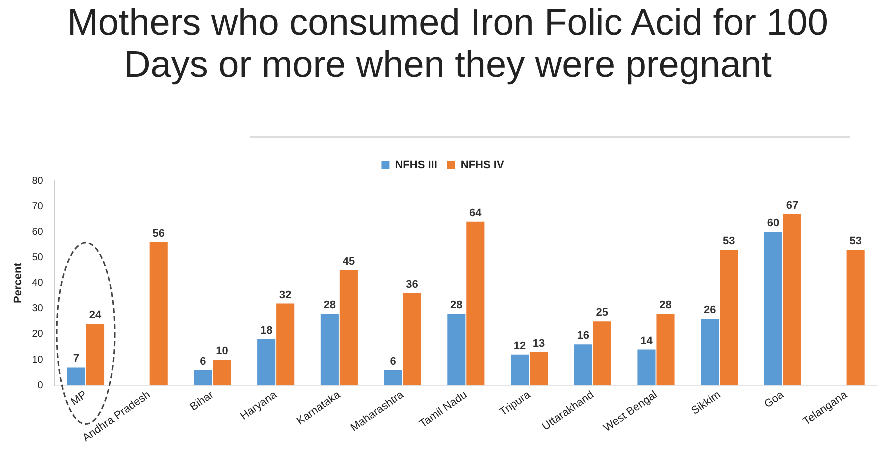  What do you see at coordinates (710, 310) in the screenshot?
I see `data-label: 26` at bounding box center [710, 310].